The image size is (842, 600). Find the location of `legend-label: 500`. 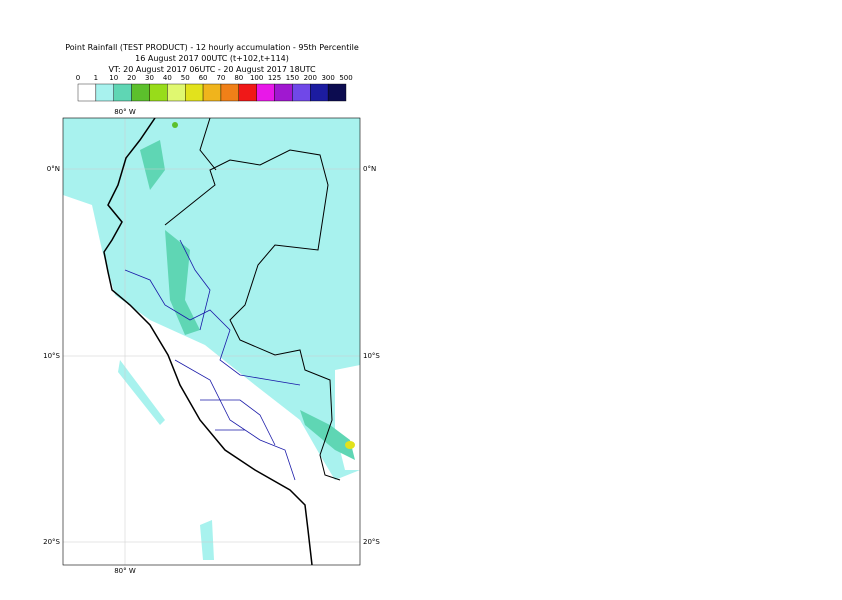

legend-label: 500 is located at coordinates (345, 78).